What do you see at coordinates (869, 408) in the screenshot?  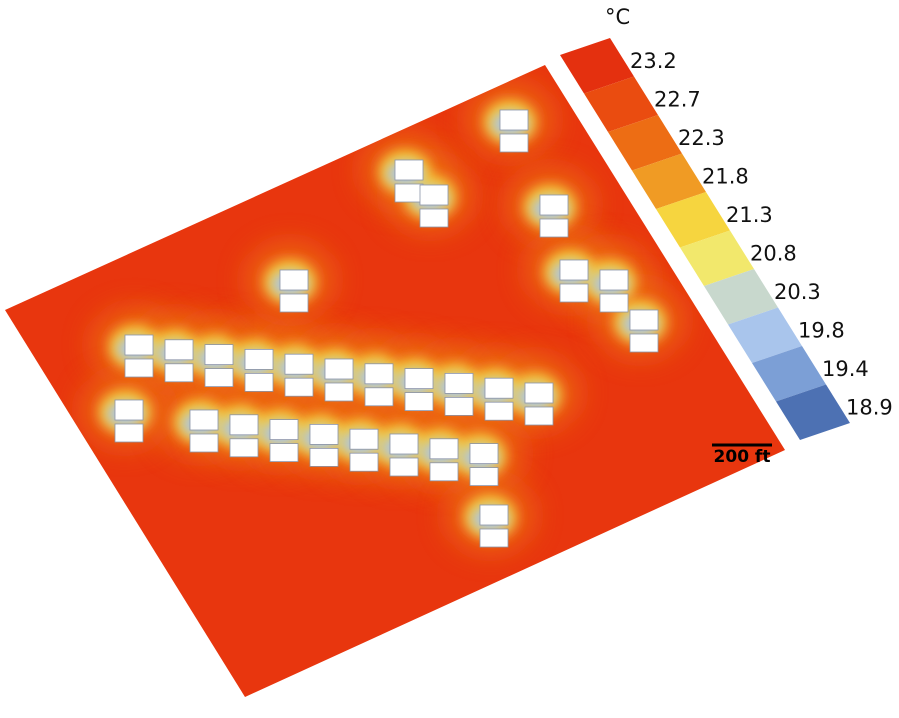 I see `legend-label: 18.9` at bounding box center [869, 408].